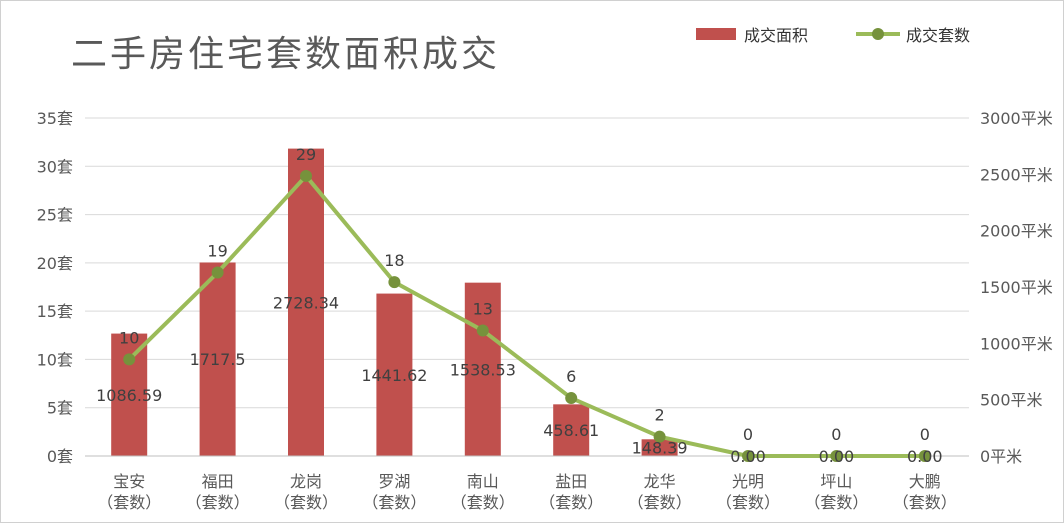 The image size is (1064, 523). I want to click on x-axis-tick-label: 宝安（套数）, so click(129, 492).